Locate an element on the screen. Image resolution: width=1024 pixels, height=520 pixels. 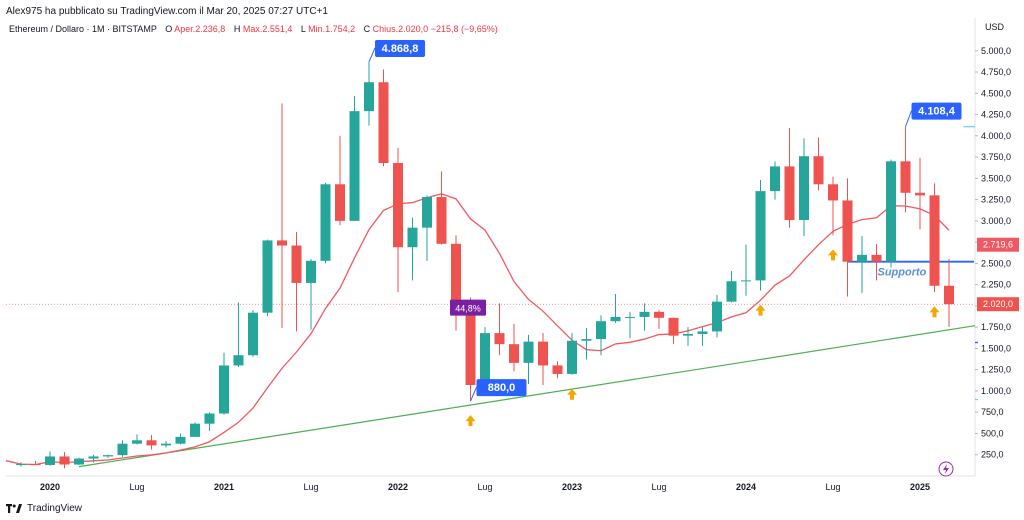
low-callout-text: 880,0 is located at coordinates (502, 388).